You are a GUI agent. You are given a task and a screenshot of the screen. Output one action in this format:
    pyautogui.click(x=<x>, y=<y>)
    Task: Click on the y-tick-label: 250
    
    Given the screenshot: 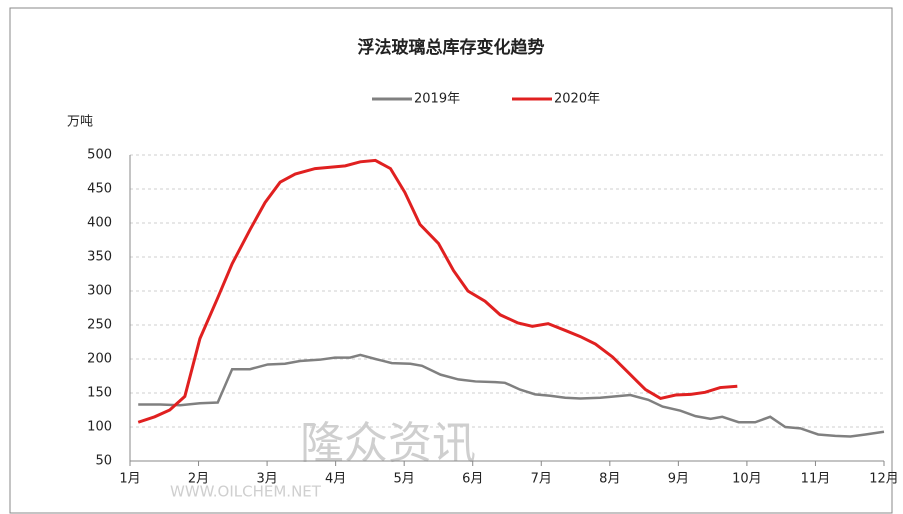 What is the action you would take?
    pyautogui.click(x=99, y=325)
    